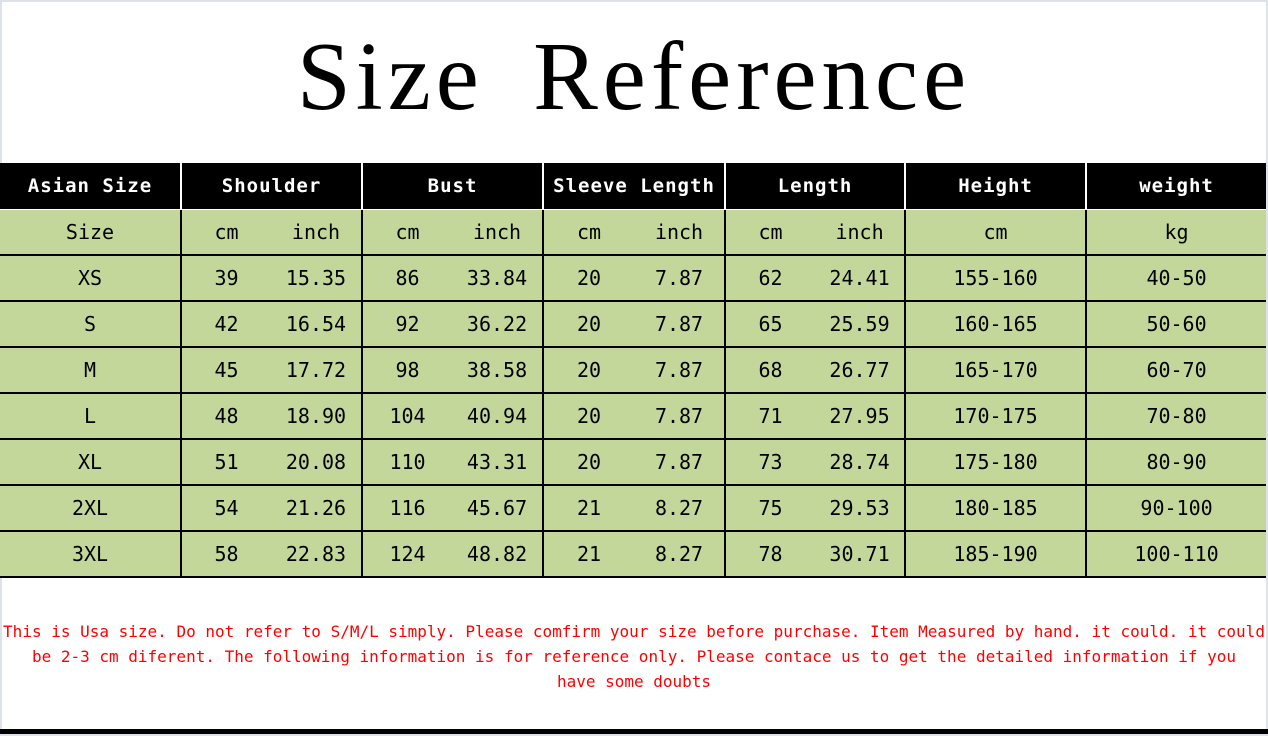 The image size is (1268, 736). Describe the element at coordinates (90, 370) in the screenshot. I see `row-label-cell: M` at that location.